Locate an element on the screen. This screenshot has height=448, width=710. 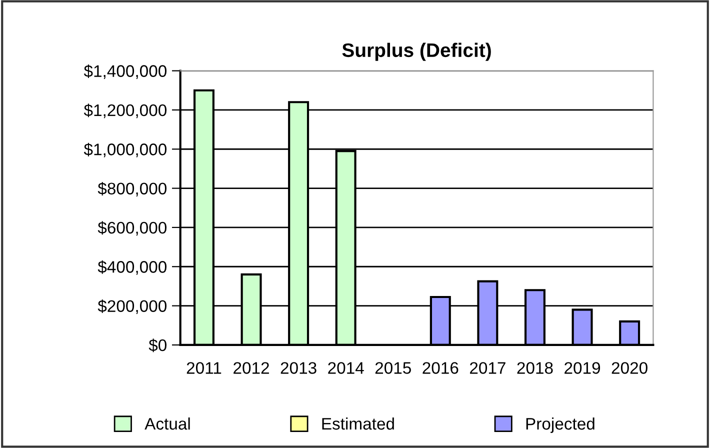
y-tick-label: $1,200,000 is located at coordinates (125, 111).